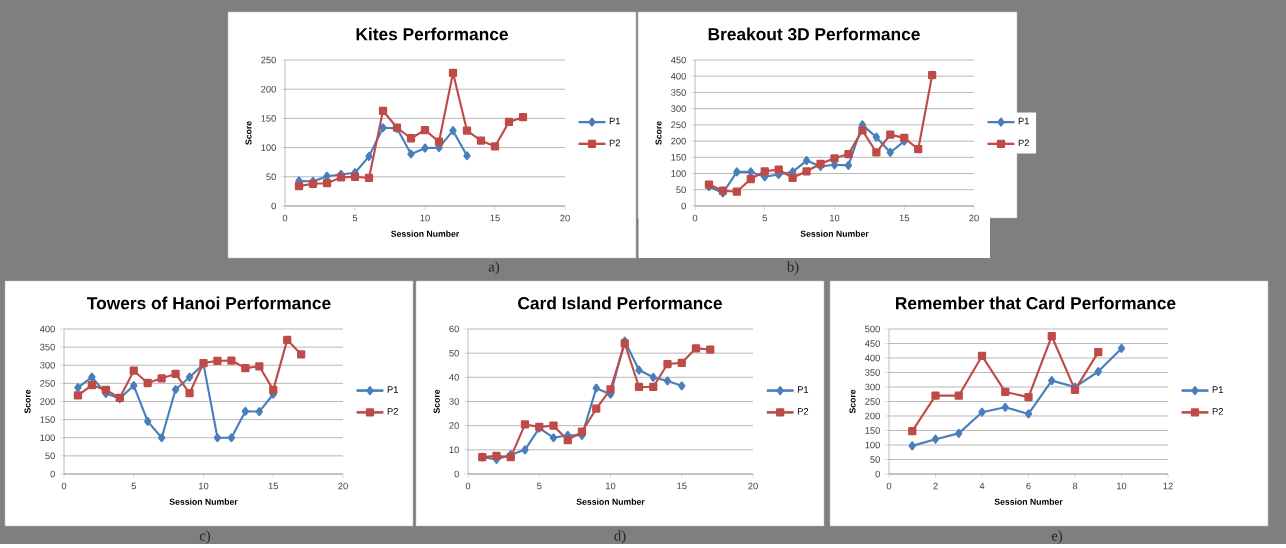  Describe the element at coordinates (1168, 486) in the screenshot. I see `x-tick-label: 12` at that location.